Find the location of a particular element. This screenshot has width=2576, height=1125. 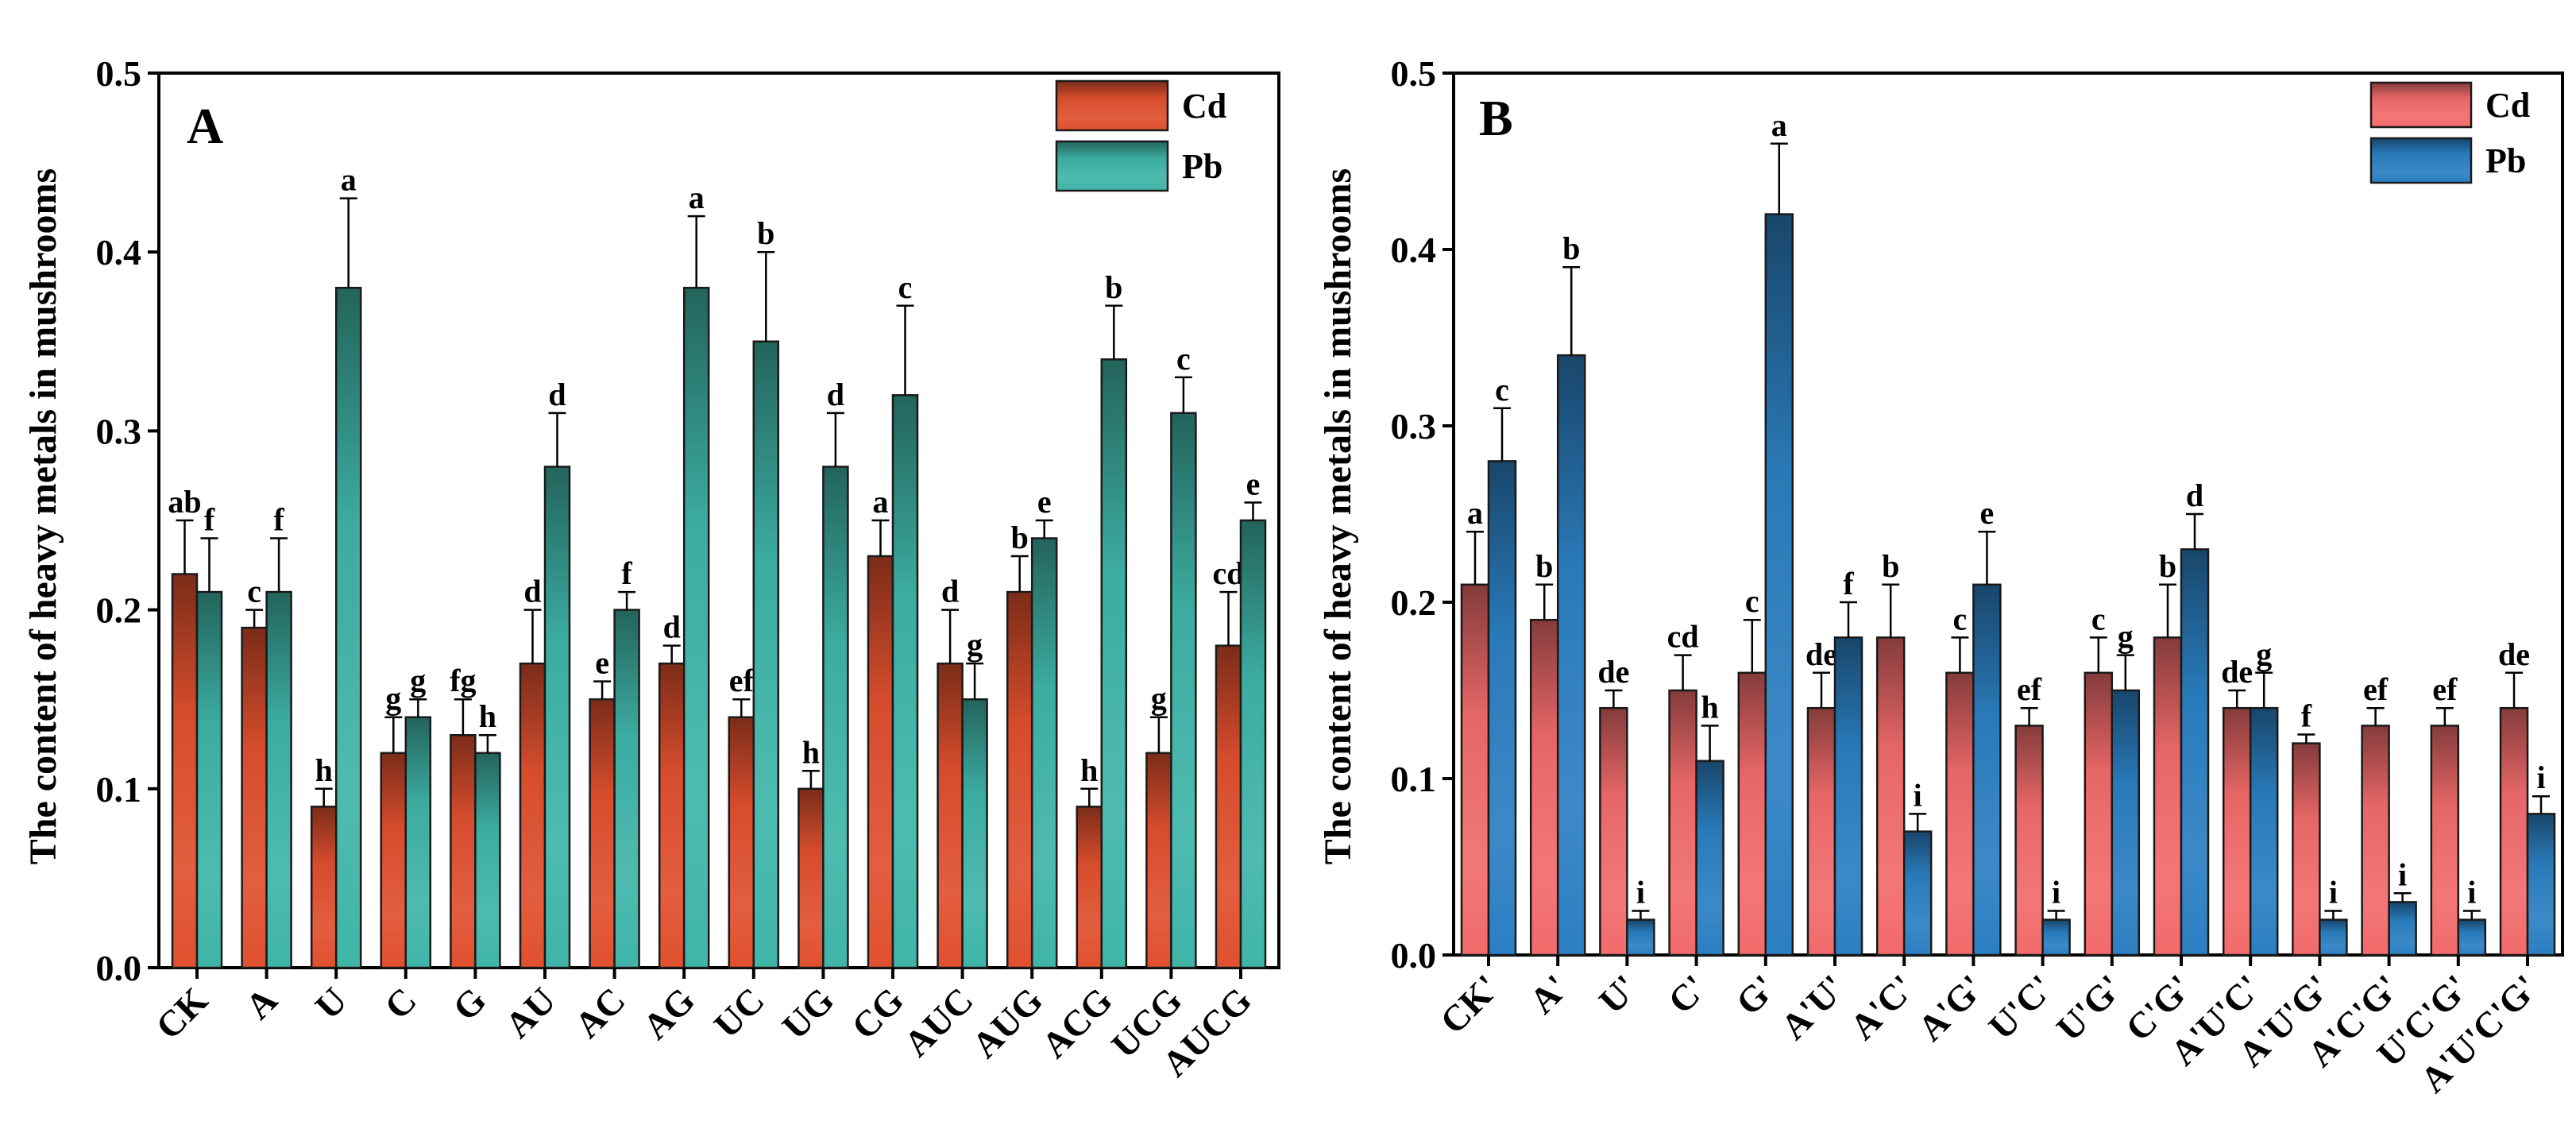

x-tick-label-b-6: A'C' is located at coordinates (1882, 1007).